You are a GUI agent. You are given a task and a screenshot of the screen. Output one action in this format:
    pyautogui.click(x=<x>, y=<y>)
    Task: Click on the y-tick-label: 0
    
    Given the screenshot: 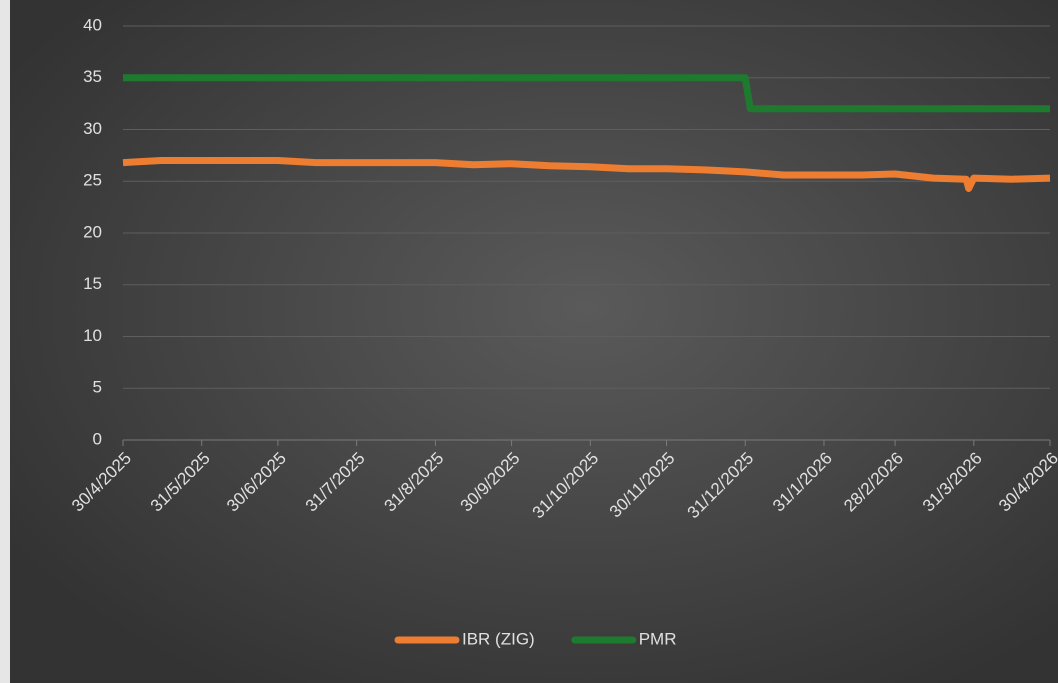 What is the action you would take?
    pyautogui.click(x=97, y=438)
    